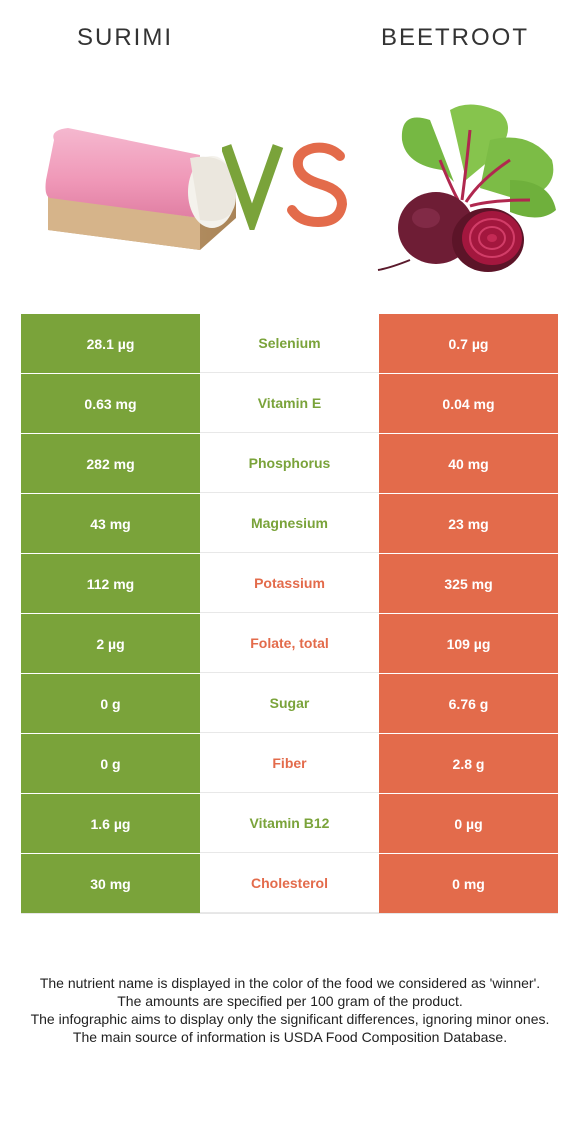 Image resolution: width=580 pixels, height=1144 pixels. I want to click on surimi-value: 0.63 mg, so click(110, 403).